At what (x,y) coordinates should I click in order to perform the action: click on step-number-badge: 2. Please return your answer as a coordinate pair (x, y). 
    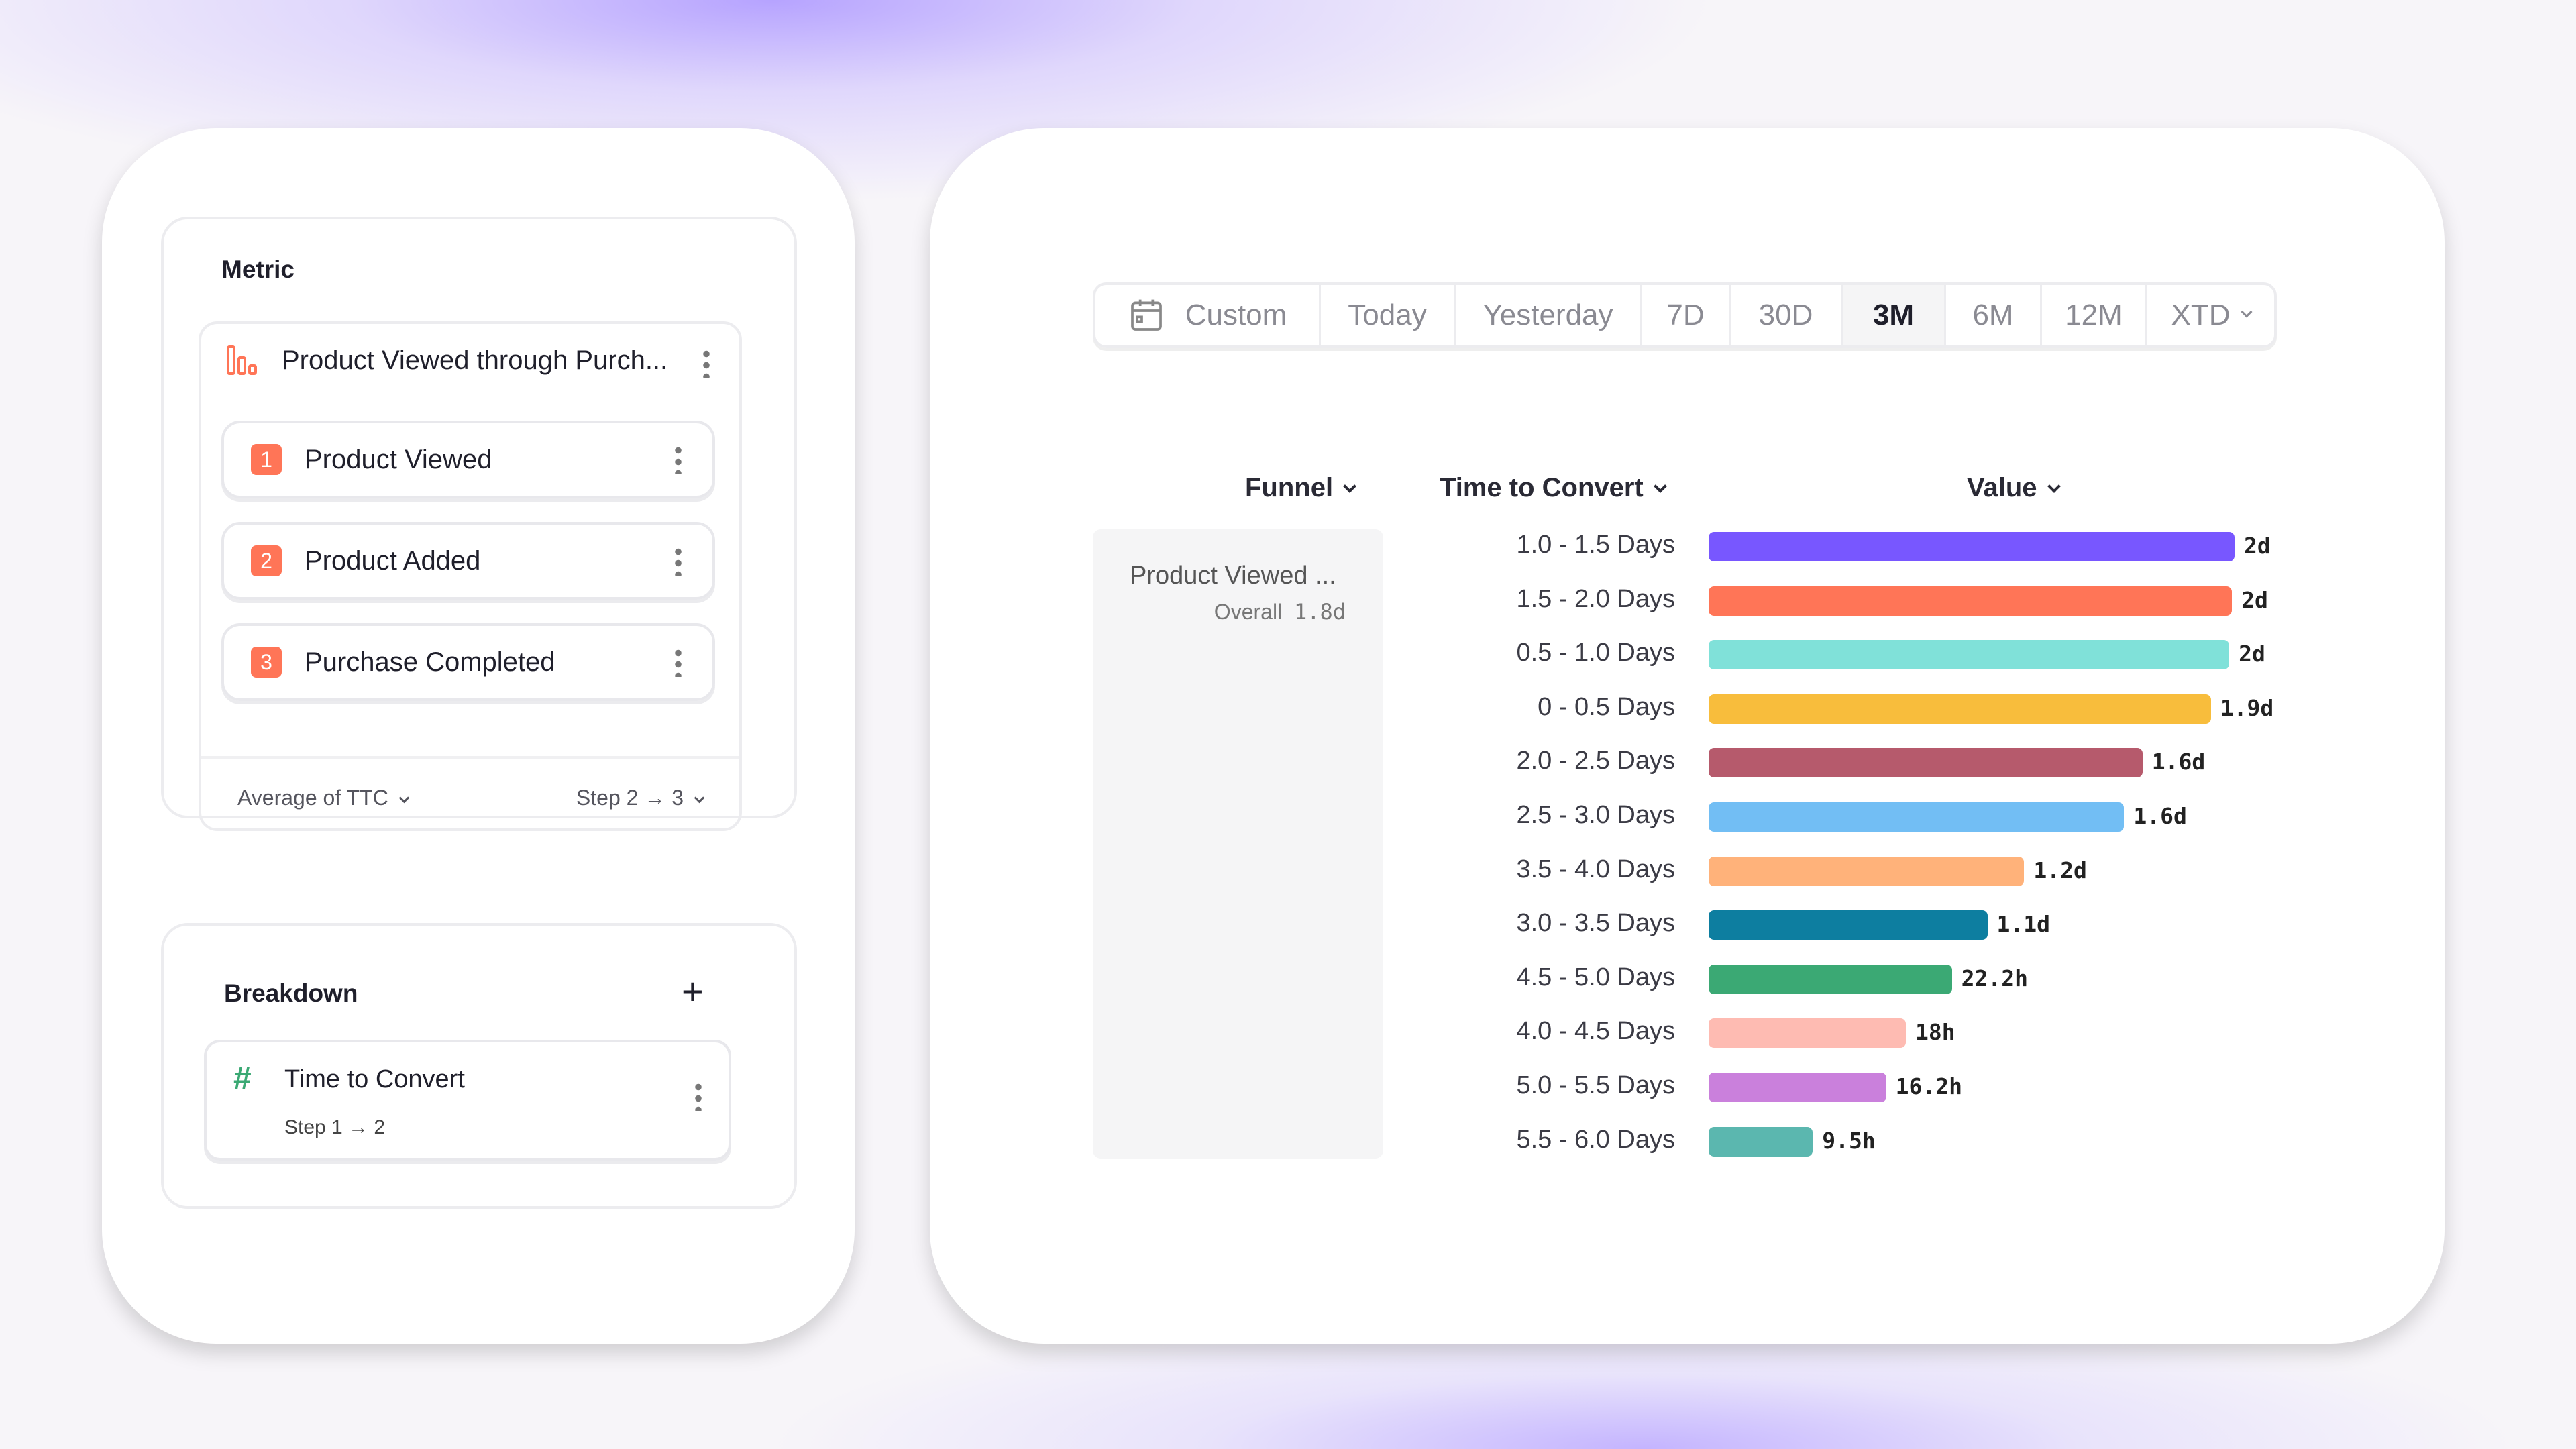
    Looking at the image, I should click on (266, 560).